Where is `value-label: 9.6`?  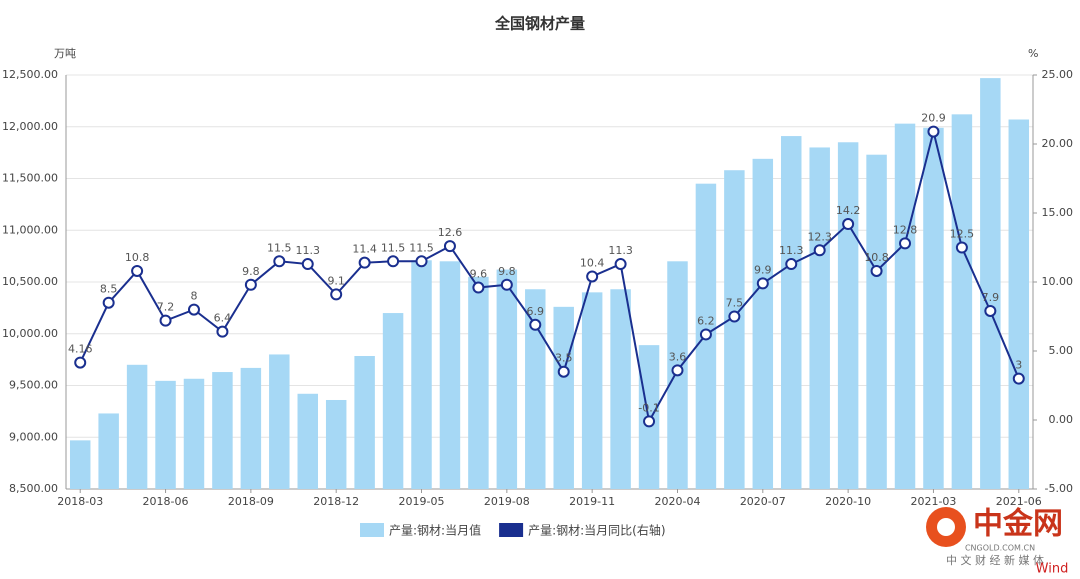 value-label: 9.6 is located at coordinates (479, 274).